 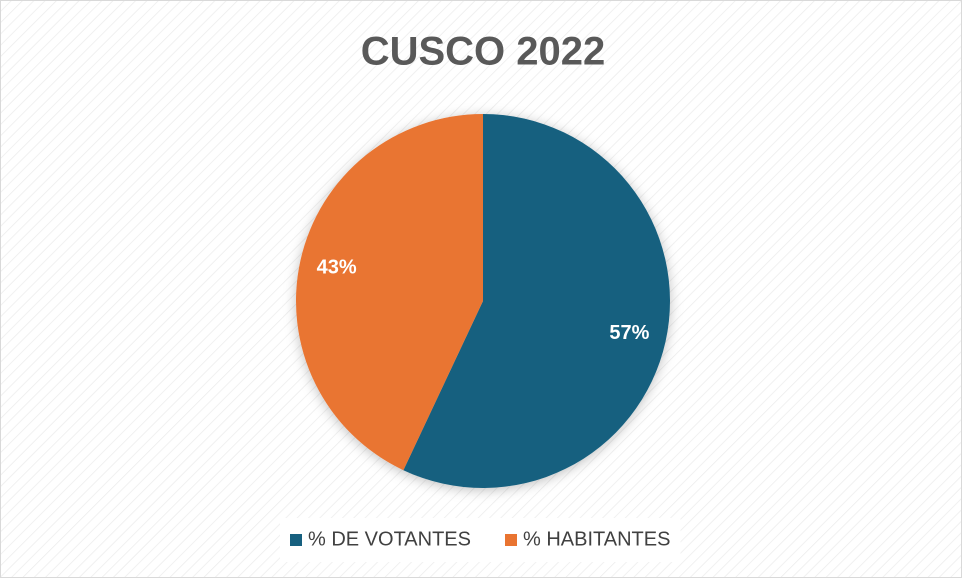 I want to click on chart-title: CUSCO 2022, so click(x=483, y=52).